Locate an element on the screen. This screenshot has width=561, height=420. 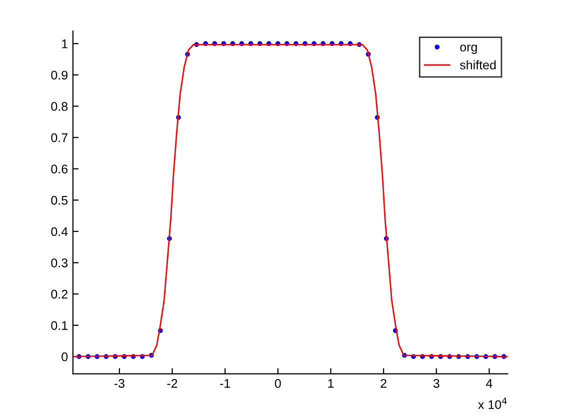
text: x 10$^{4}$ is located at coordinates (492, 404).